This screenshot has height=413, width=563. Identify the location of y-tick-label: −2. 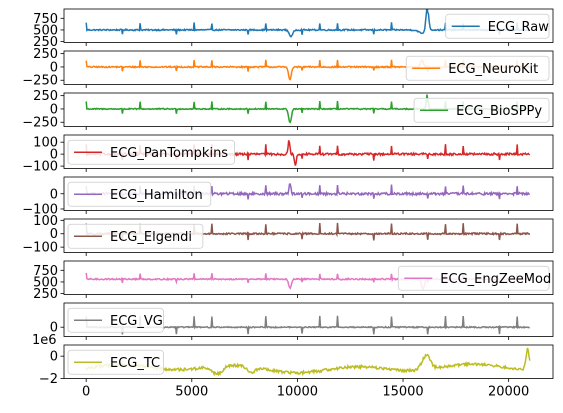
(48, 379).